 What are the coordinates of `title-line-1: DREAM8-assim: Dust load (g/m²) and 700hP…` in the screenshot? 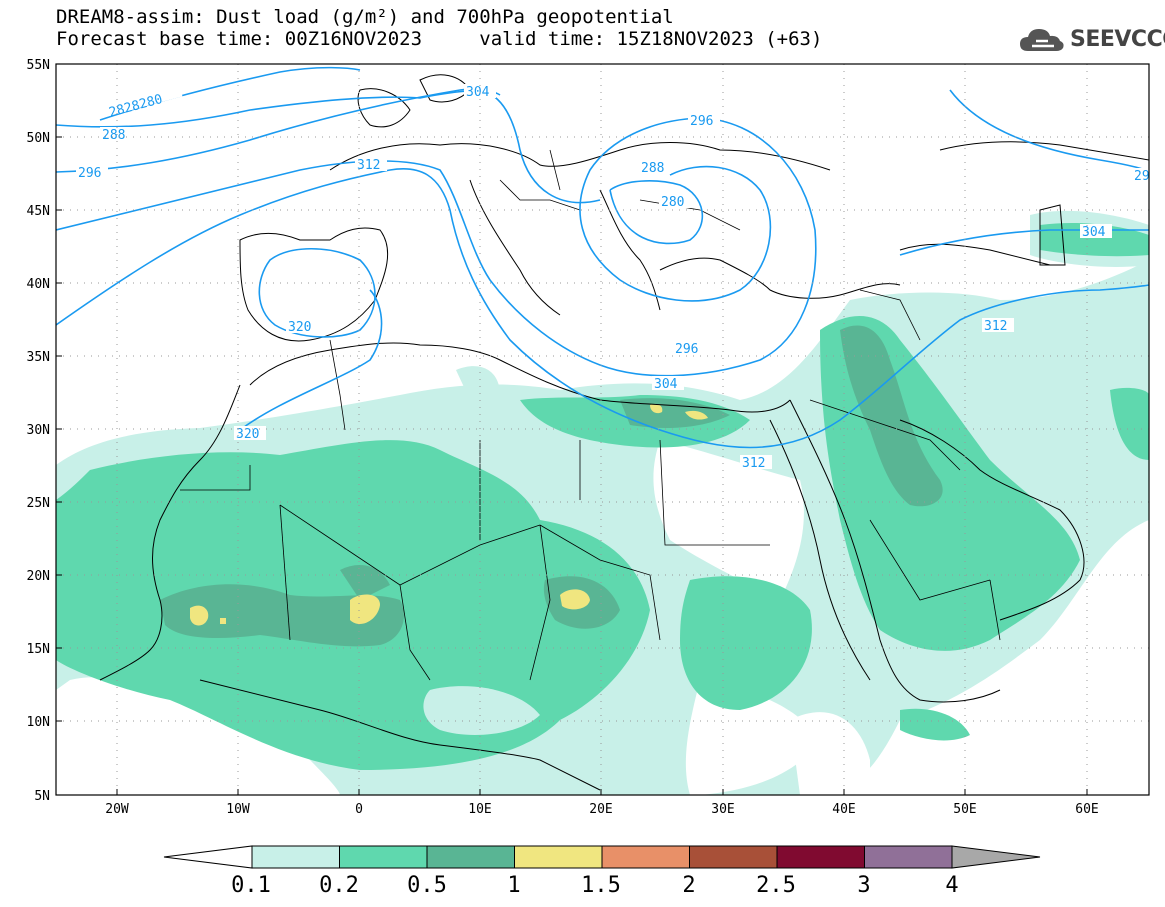 It's located at (365, 17).